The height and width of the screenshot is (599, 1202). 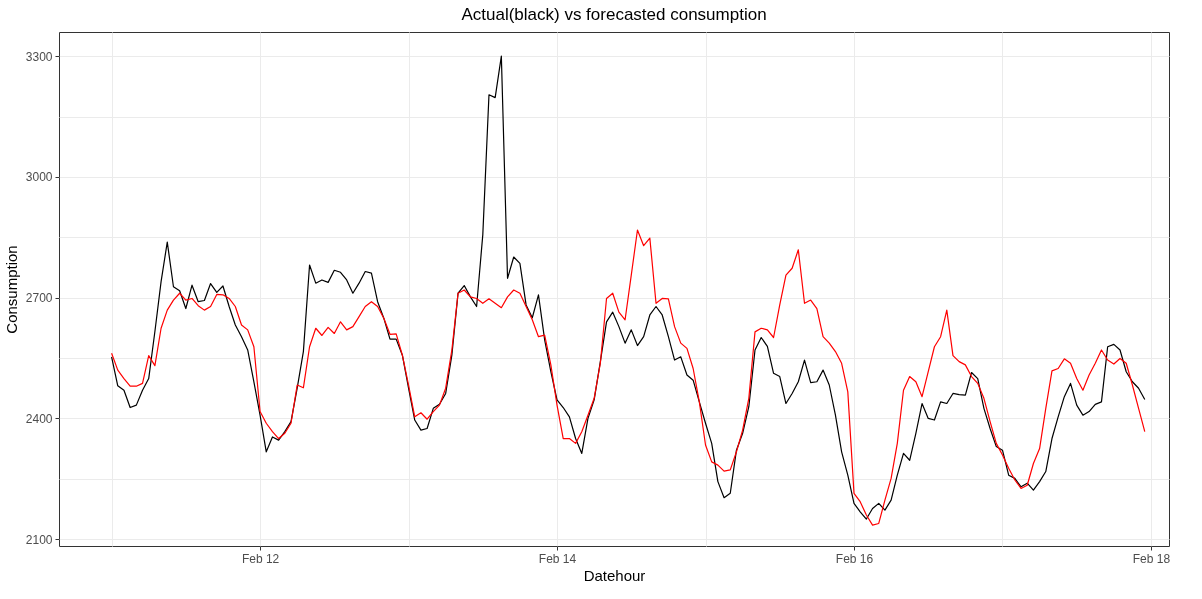 What do you see at coordinates (260, 558) in the screenshot?
I see `x-tick-label: Feb 12` at bounding box center [260, 558].